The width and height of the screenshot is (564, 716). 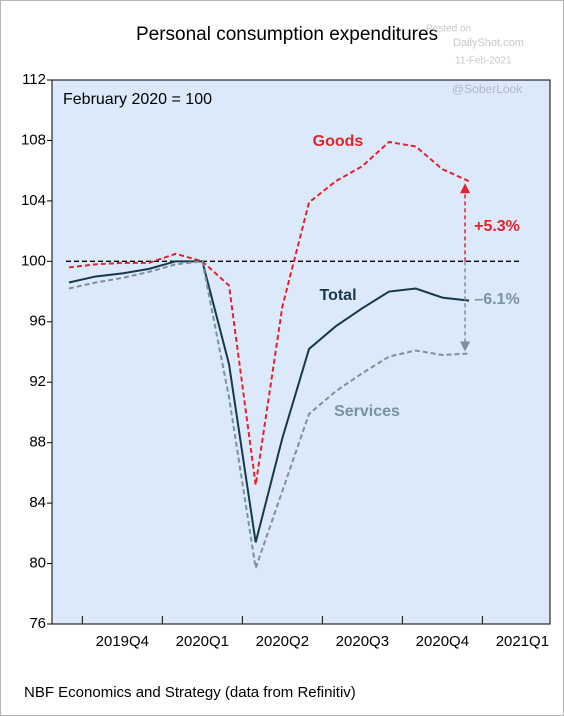 I want to click on x-tick-label: 2019Q4, so click(x=122, y=641).